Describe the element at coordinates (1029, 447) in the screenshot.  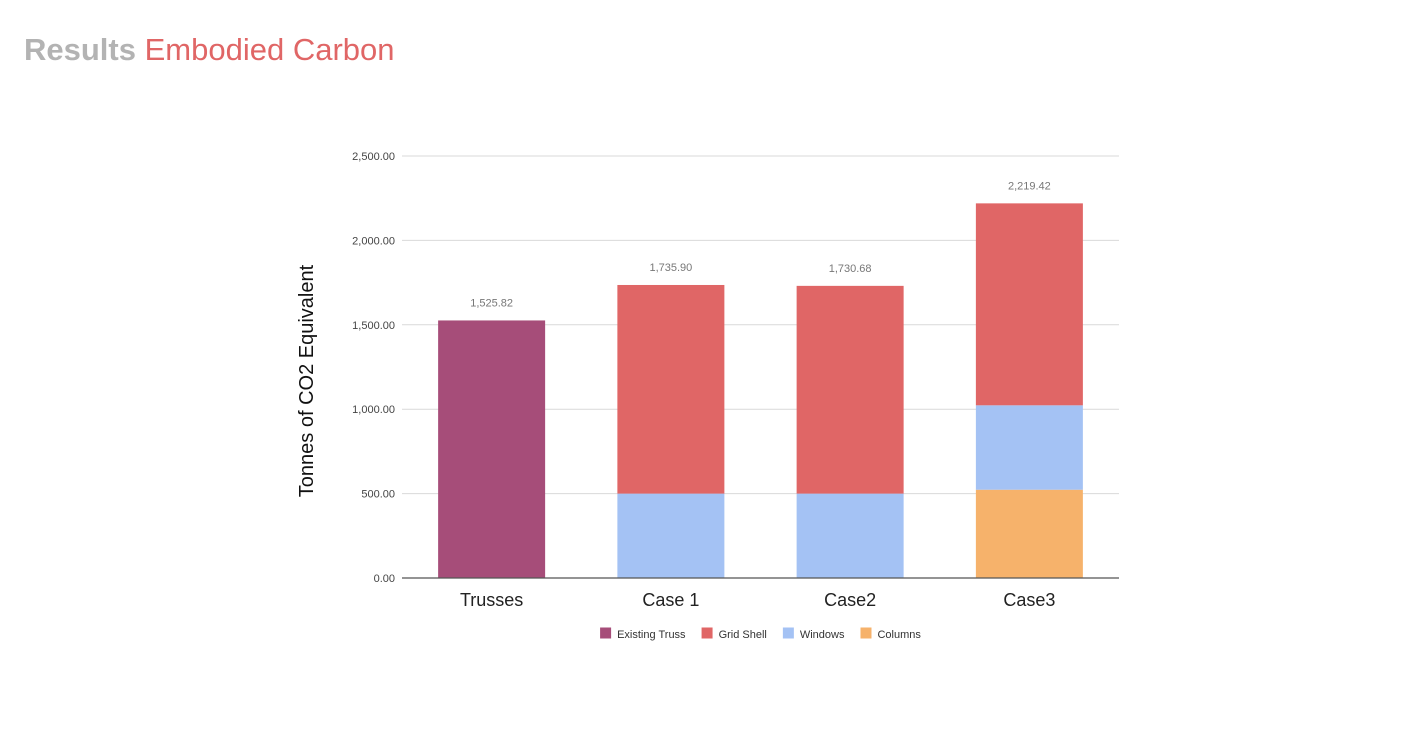
I see `bar-windows-case3` at that location.